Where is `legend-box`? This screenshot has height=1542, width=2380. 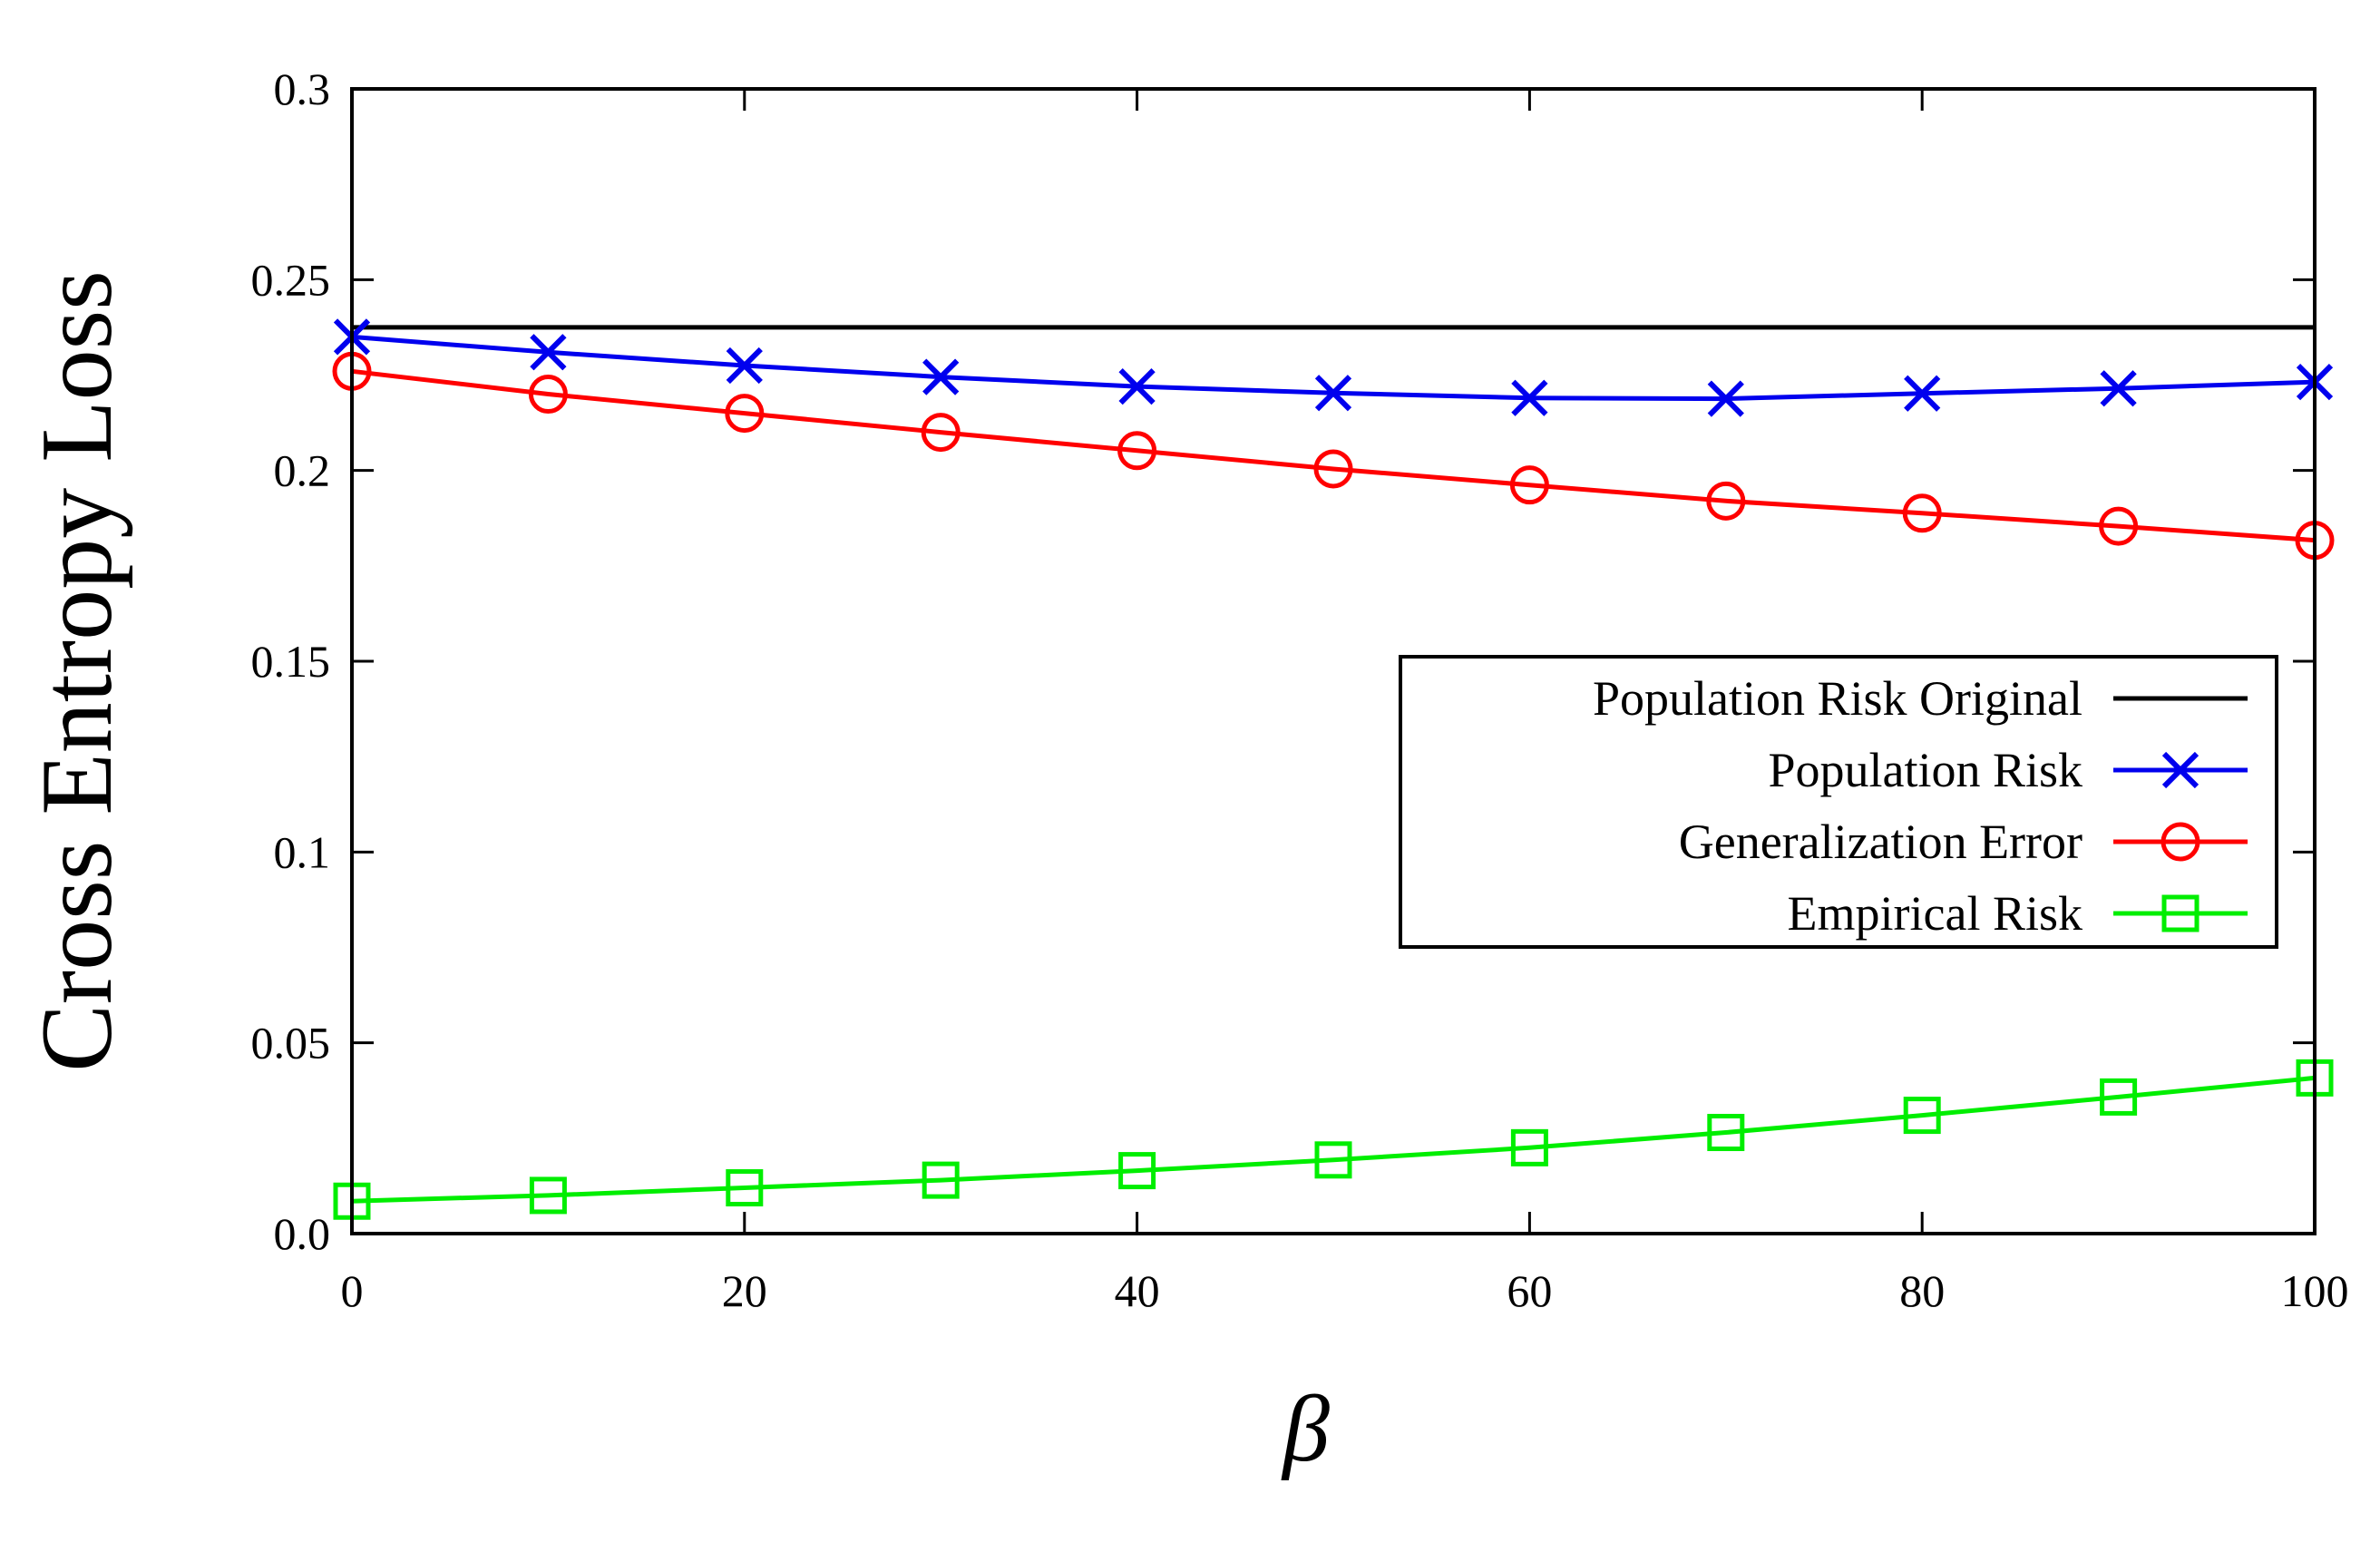 legend-box is located at coordinates (1838, 802).